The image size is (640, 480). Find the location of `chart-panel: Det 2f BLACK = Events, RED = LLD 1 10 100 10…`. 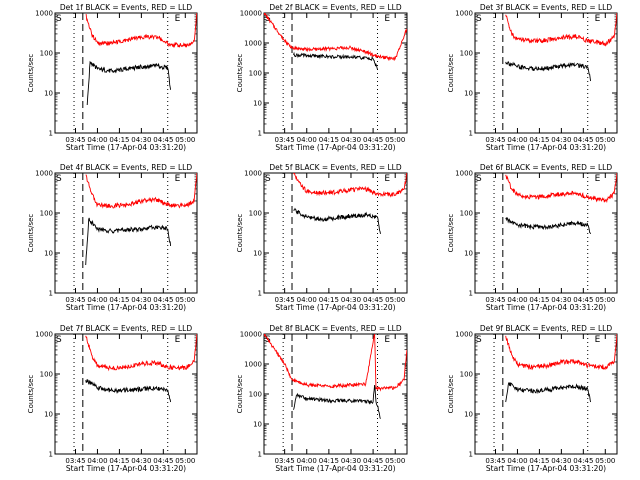

chart-panel: Det 2f BLACK = Events, RED = LLD 1 10 100 10… is located at coordinates (322, 77).